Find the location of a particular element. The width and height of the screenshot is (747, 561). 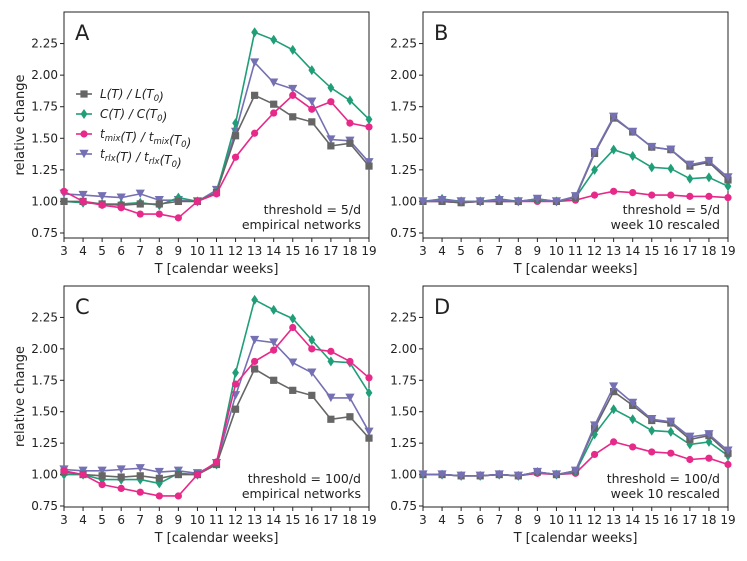

x-tick-label: 9 is located at coordinates (179, 520).